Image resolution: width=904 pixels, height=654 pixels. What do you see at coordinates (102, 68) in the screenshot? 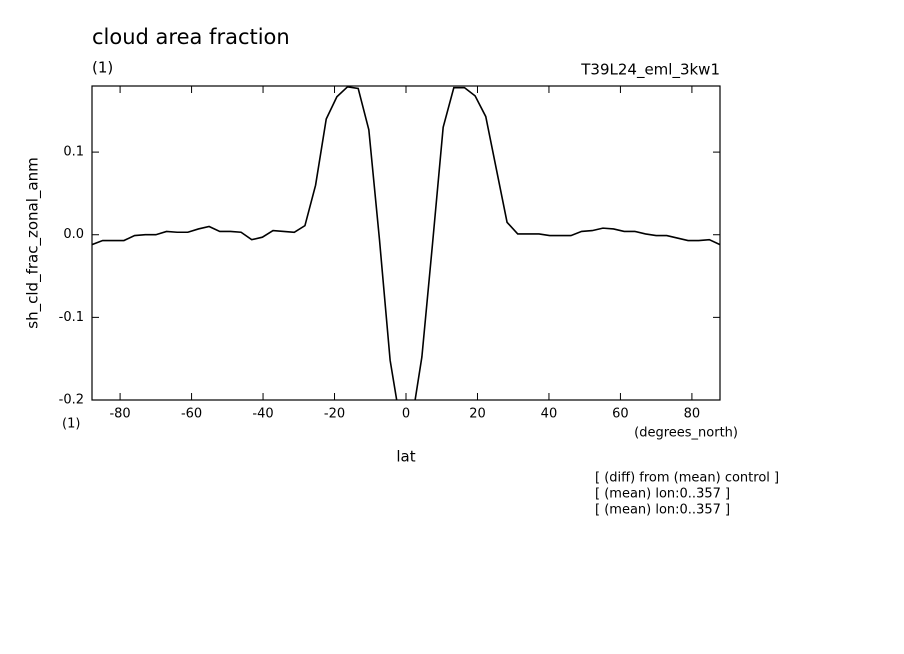
I see `chart-subtitle: (1)` at bounding box center [102, 68].